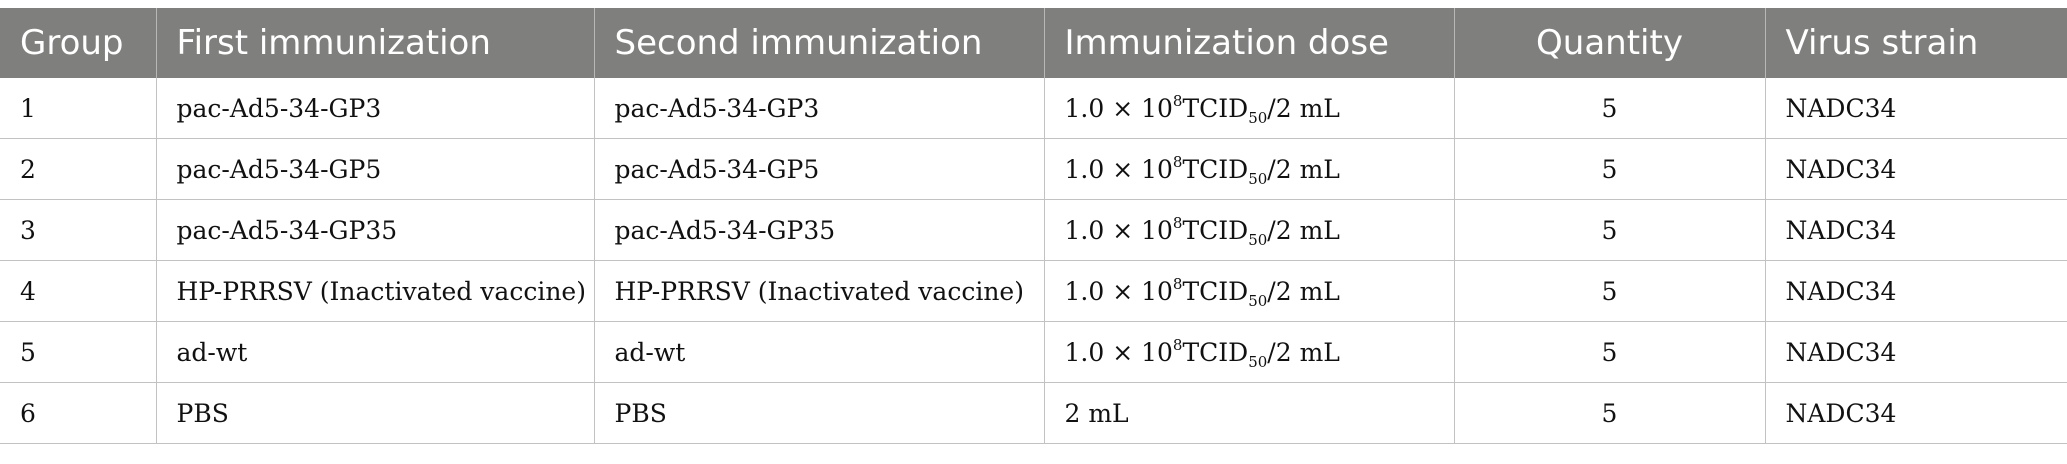 Image resolution: width=2067 pixels, height=464 pixels. Describe the element at coordinates (1610, 43) in the screenshot. I see `header-quantity: Quantity` at that location.